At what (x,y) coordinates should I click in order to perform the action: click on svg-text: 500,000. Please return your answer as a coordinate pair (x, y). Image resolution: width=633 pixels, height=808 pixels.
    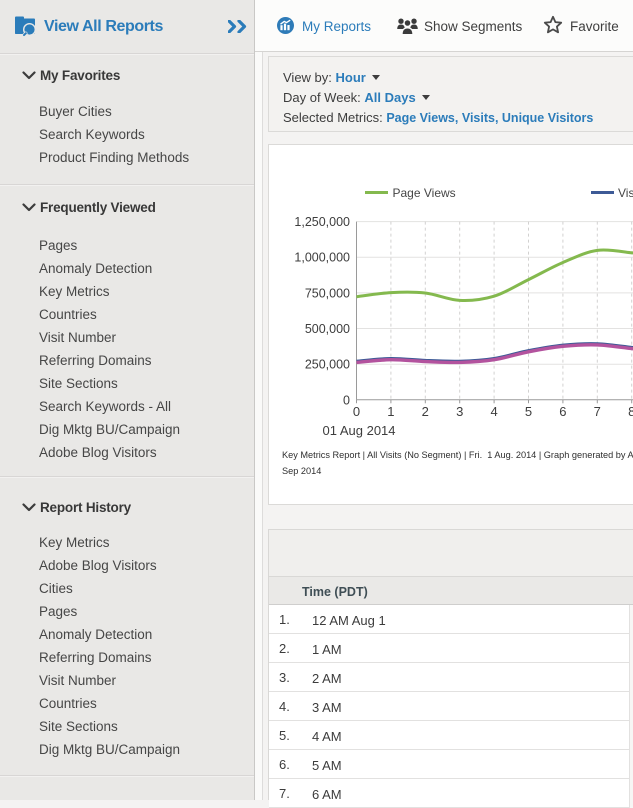
    Looking at the image, I should click on (327, 329).